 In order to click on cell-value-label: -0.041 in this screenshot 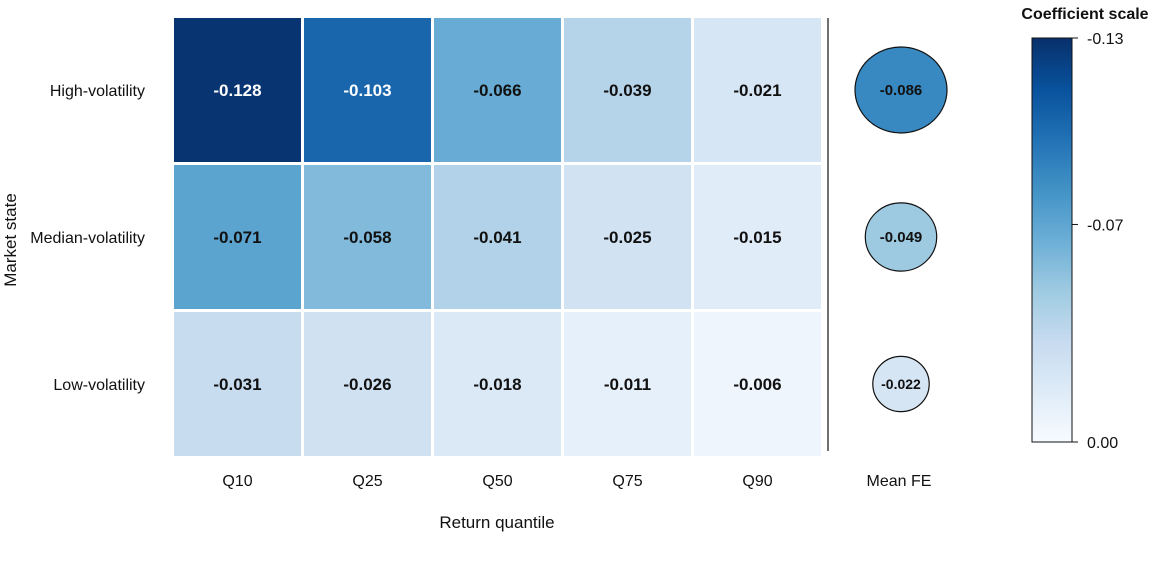, I will do `click(497, 237)`.